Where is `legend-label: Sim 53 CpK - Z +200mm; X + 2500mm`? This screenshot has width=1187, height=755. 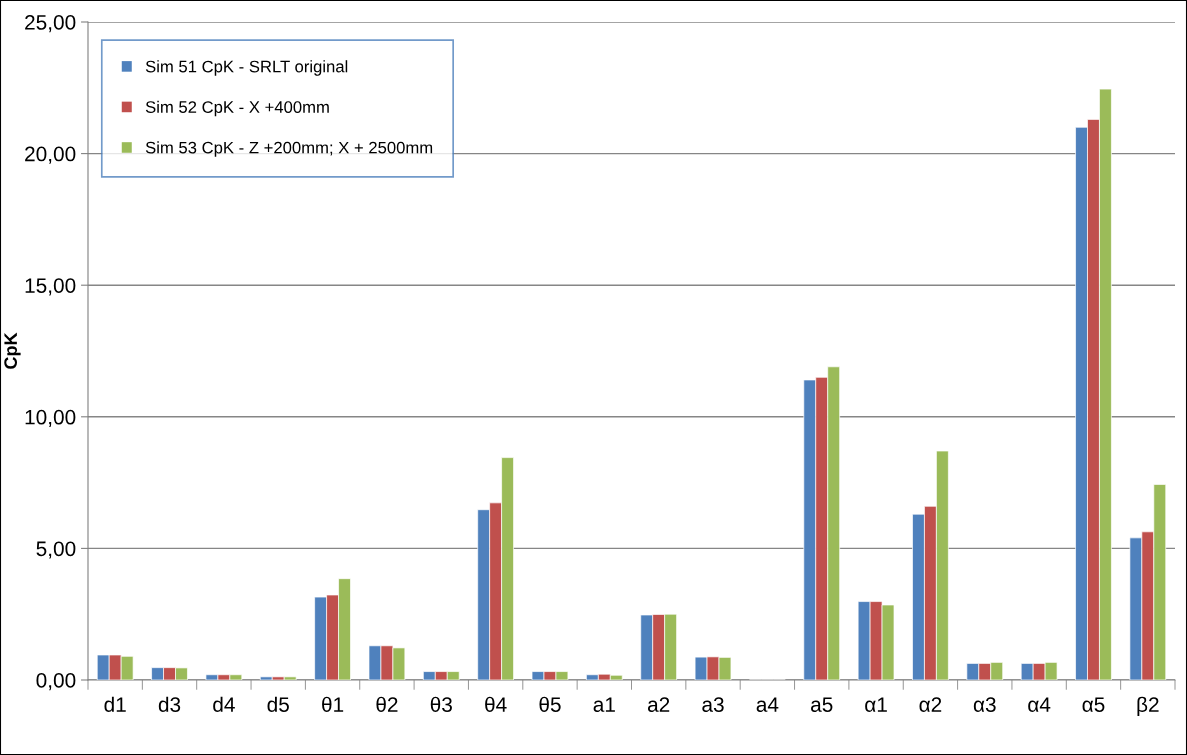
legend-label: Sim 53 CpK - Z +200mm; X + 2500mm is located at coordinates (289, 149).